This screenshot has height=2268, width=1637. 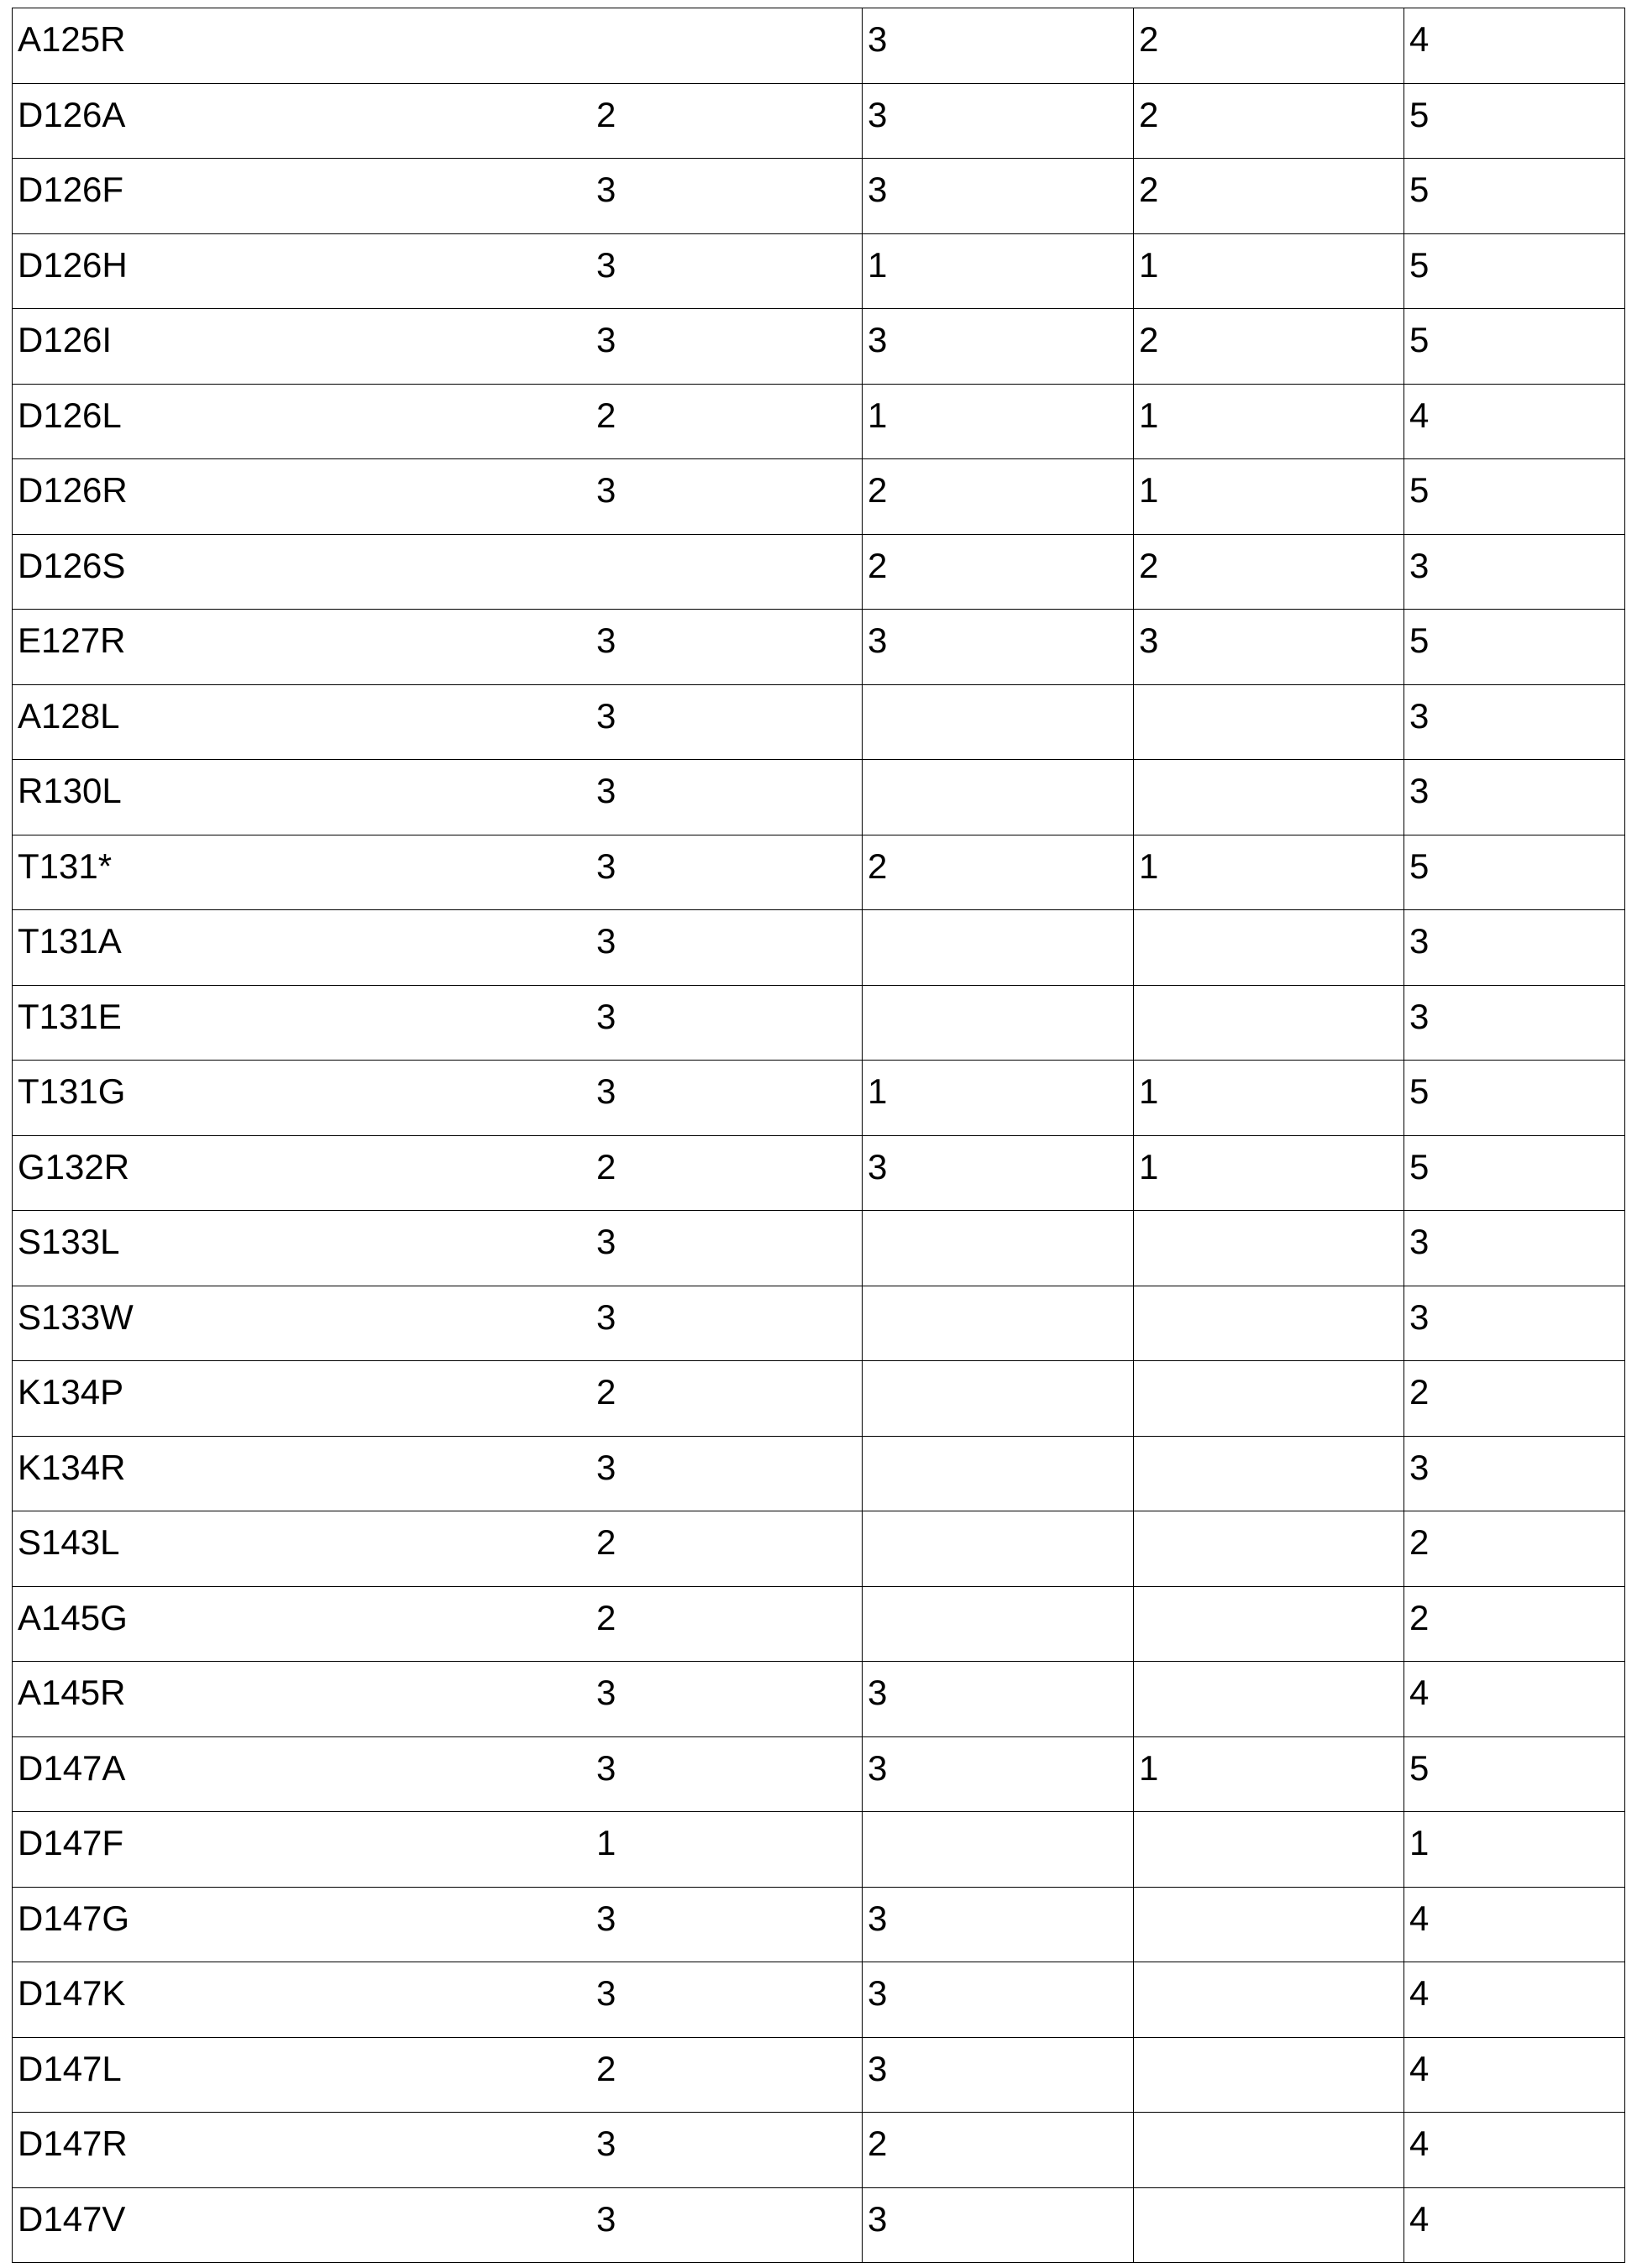 I want to click on mutation-cell: T131A3, so click(x=438, y=948).